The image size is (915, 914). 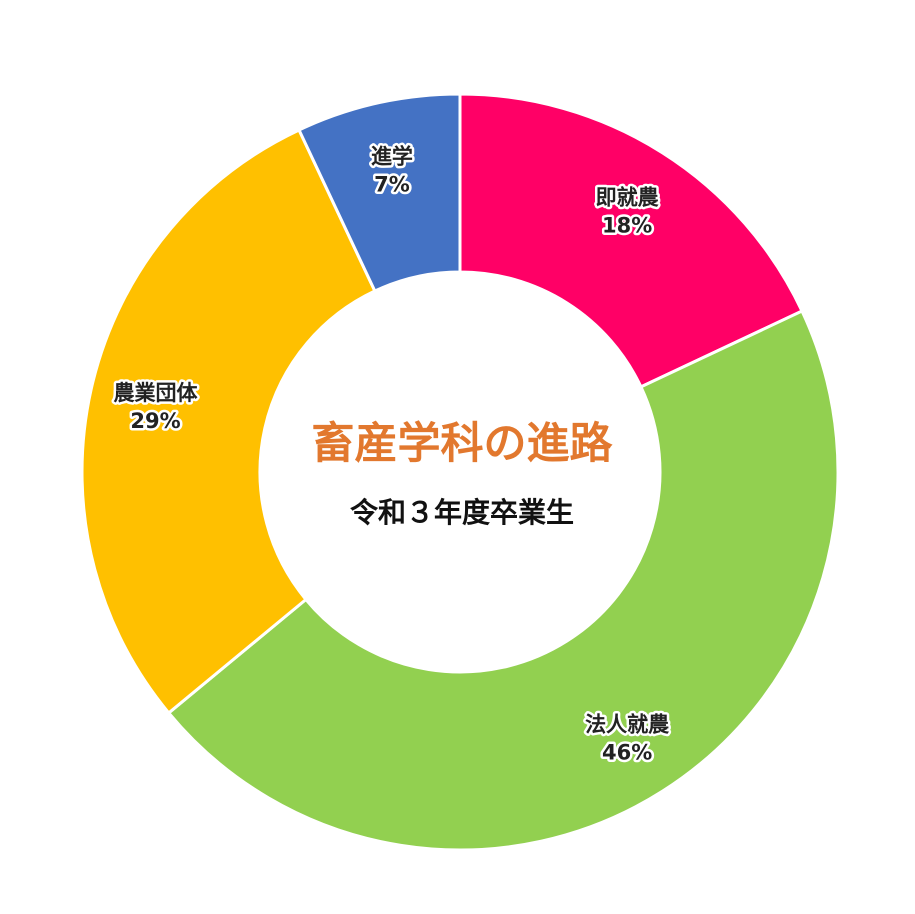 What do you see at coordinates (392, 157) in the screenshot?
I see `slice-label-3: 進学` at bounding box center [392, 157].